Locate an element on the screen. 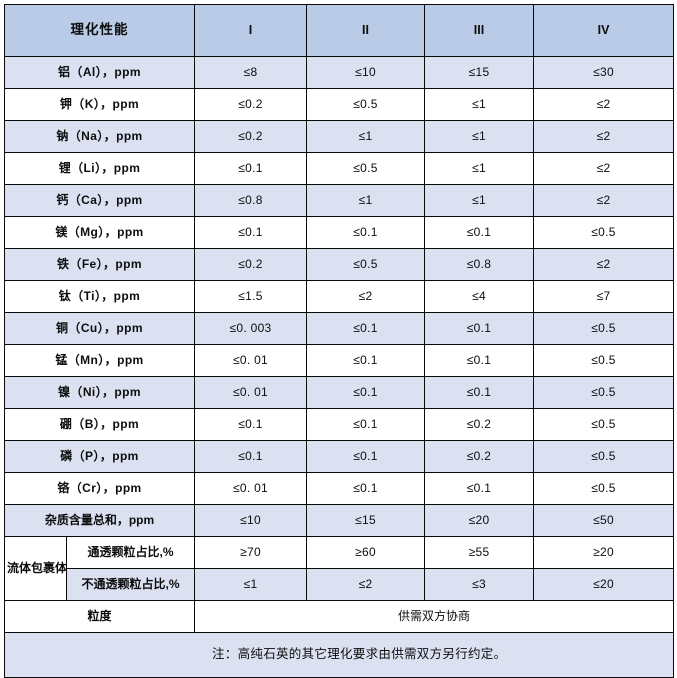  row-property: 锂（Li），ppm is located at coordinates (99, 168).